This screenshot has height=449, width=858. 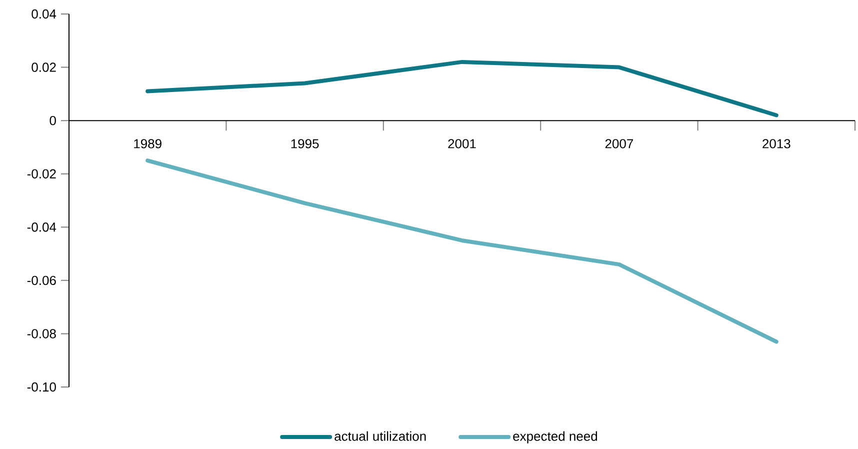 What do you see at coordinates (776, 143) in the screenshot?
I see `x-tick-label: 2013` at bounding box center [776, 143].